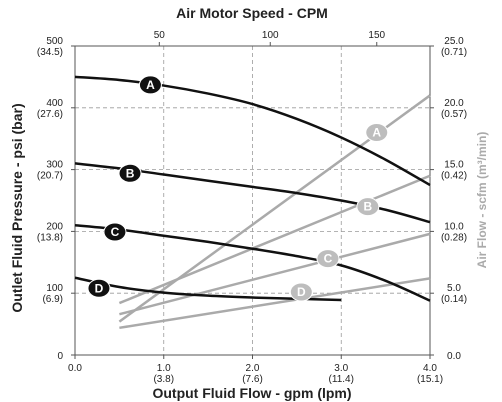 The width and height of the screenshot is (502, 402). I want to click on airflow-marker-b, so click(368, 207).